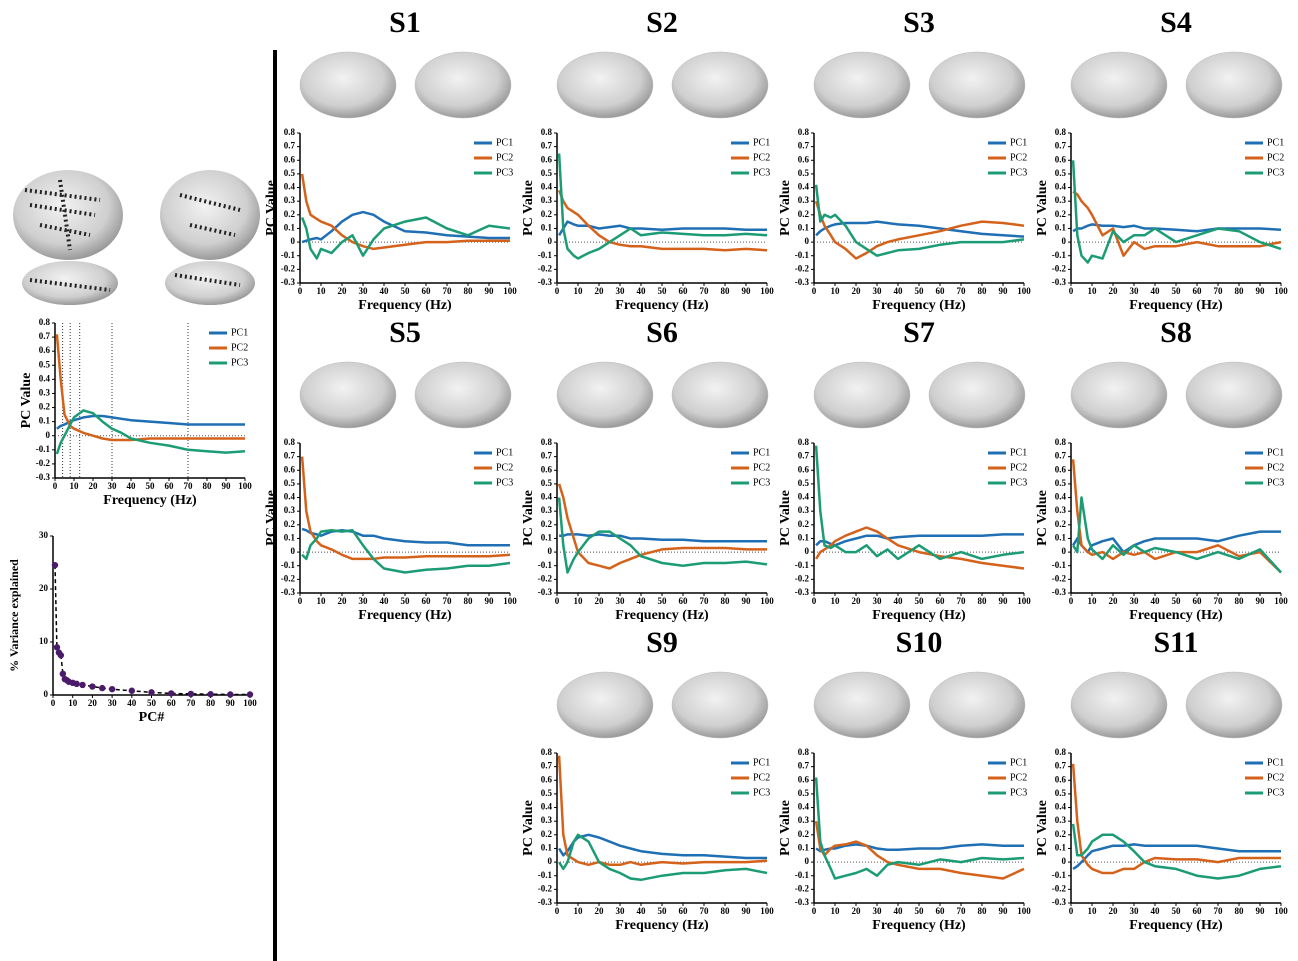 This screenshot has height=961, width=1298. Describe the element at coordinates (545, 902) in the screenshot. I see `y-tick-label: -0.3` at that location.